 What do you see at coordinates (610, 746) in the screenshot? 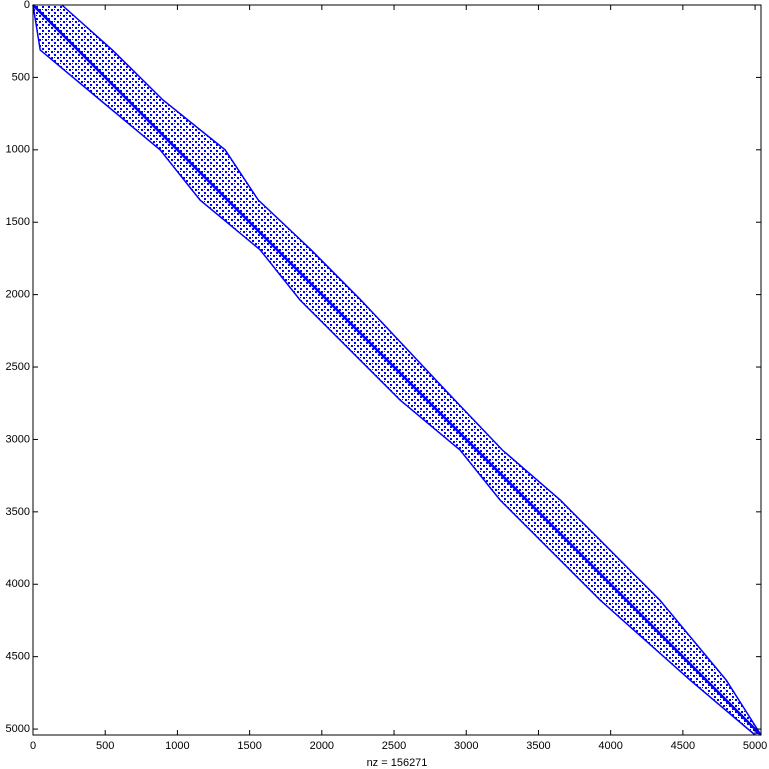
I see `x-tick-label: 4000` at bounding box center [610, 746].